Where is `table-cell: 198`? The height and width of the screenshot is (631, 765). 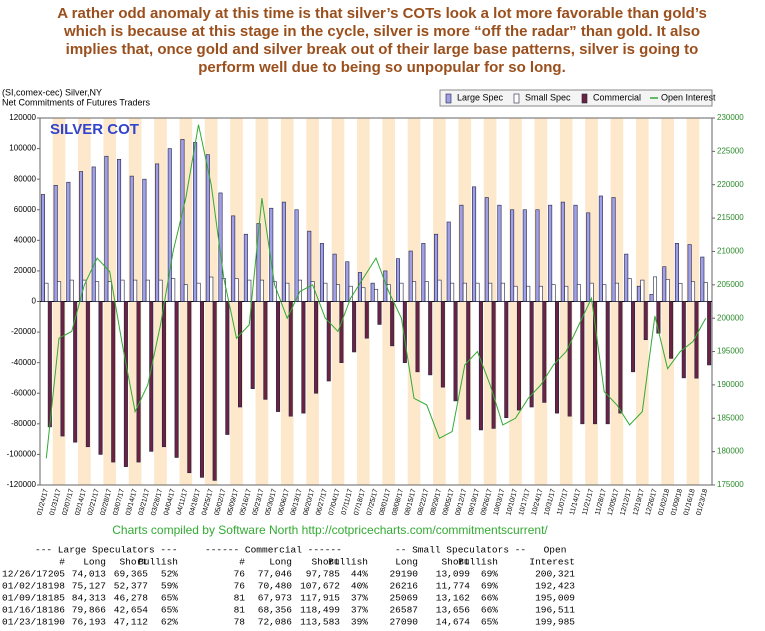
table-cell: 198 is located at coordinates (56, 586).